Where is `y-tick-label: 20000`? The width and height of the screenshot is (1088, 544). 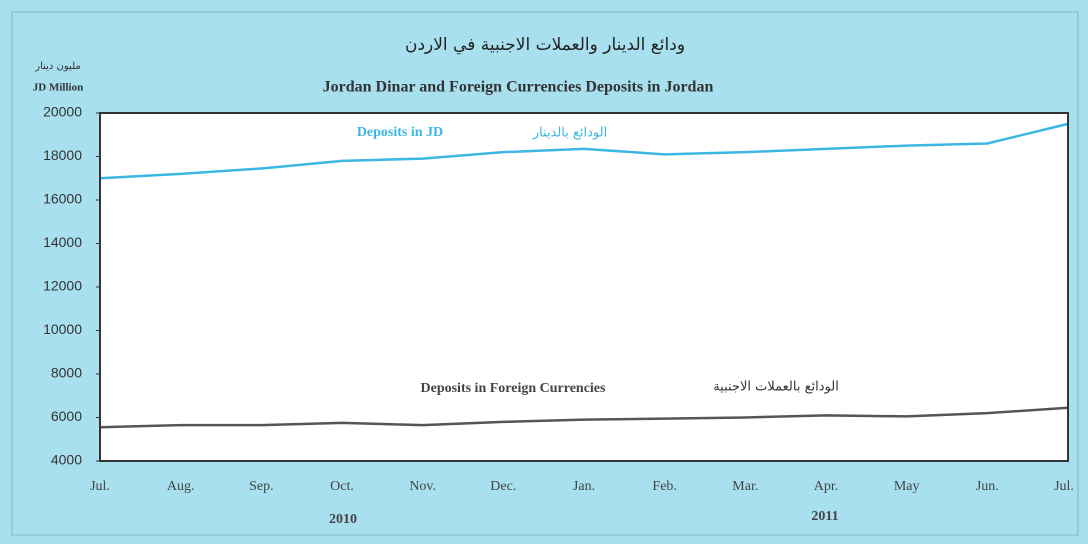 y-tick-label: 20000 is located at coordinates (62, 112).